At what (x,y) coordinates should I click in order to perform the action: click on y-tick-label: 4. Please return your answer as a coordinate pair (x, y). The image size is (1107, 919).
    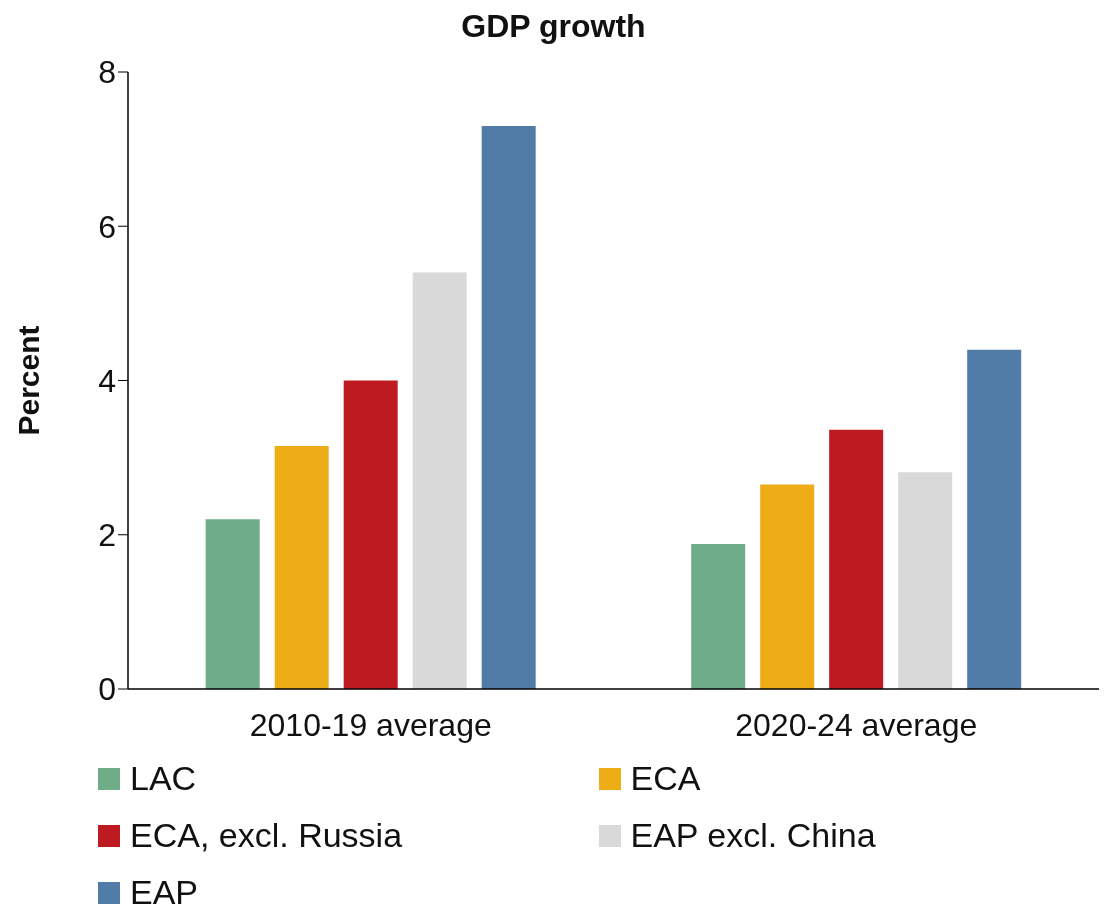
    Looking at the image, I should click on (107, 380).